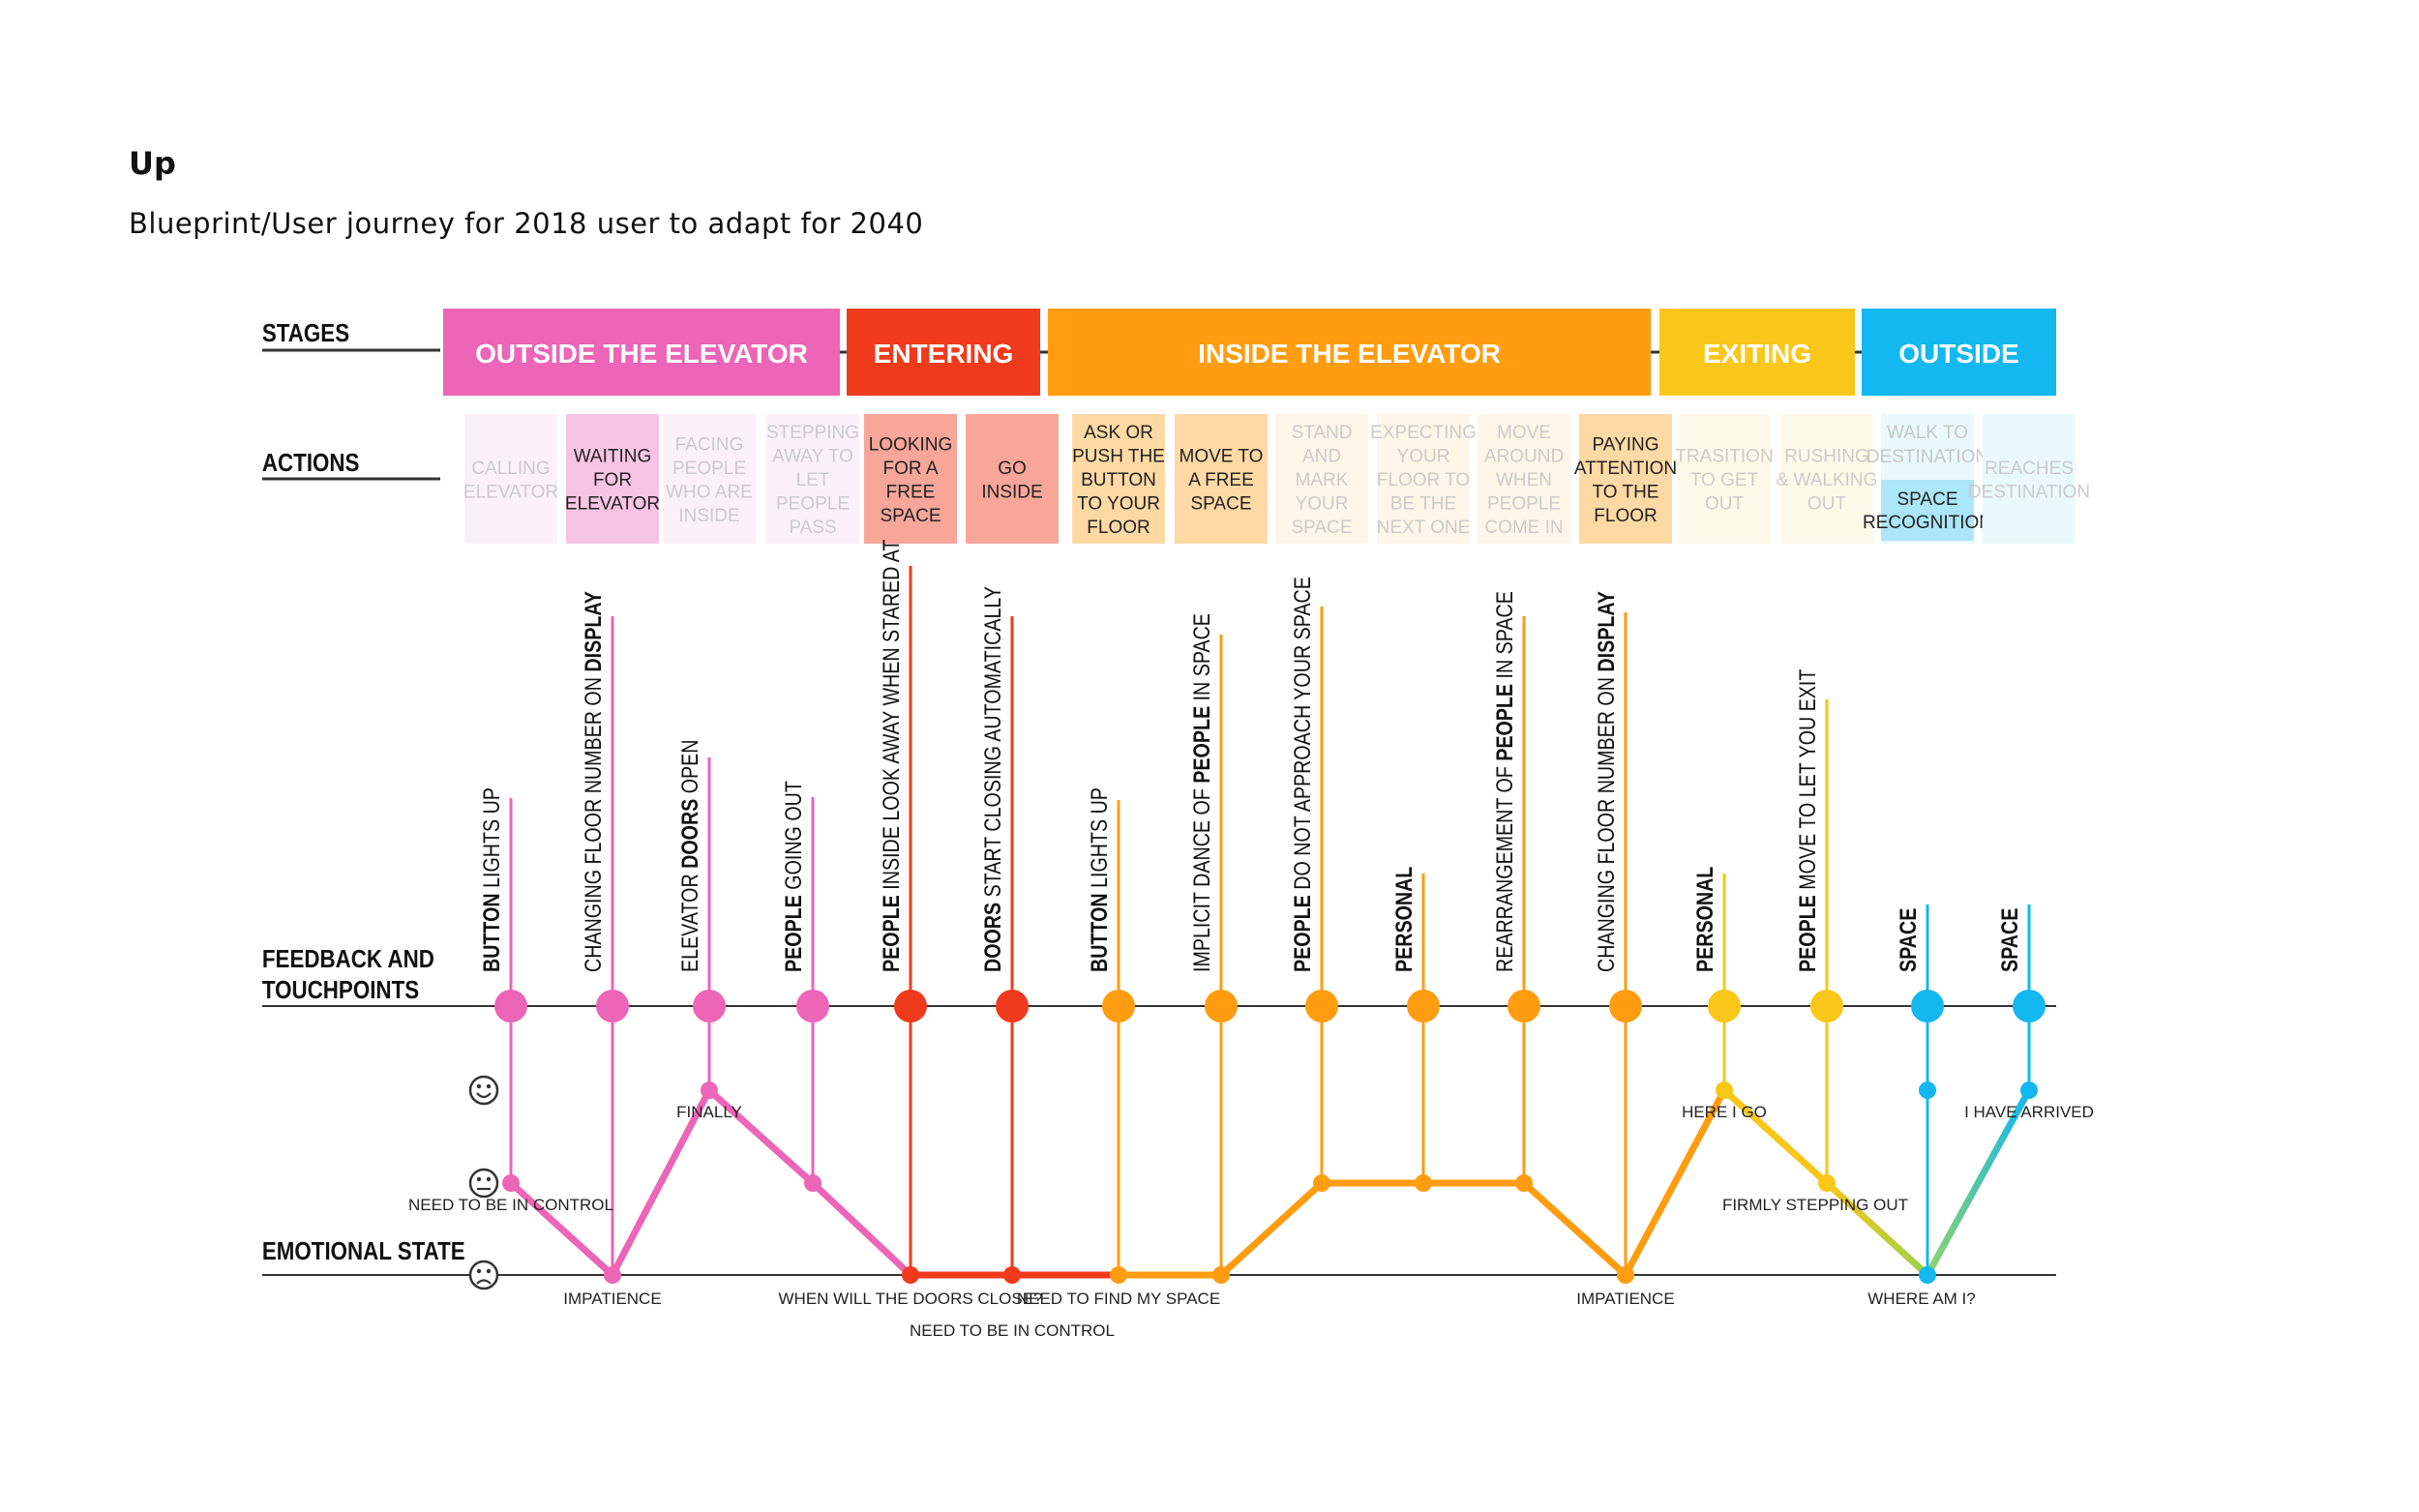  Describe the element at coordinates (1716, 979) in the screenshot. I see `touchpoint: PERSONAL` at that location.